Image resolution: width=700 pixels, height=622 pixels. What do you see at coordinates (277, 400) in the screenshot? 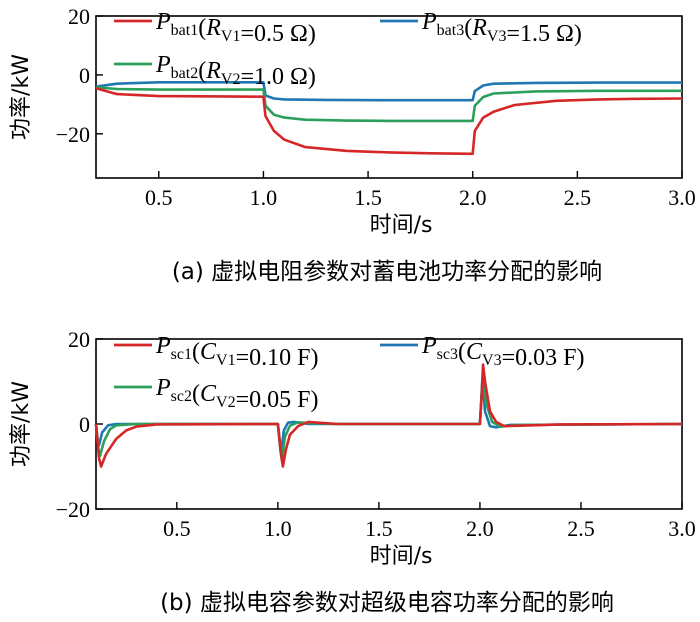
I see `legend-label-part: =0.05 F)` at bounding box center [277, 400].